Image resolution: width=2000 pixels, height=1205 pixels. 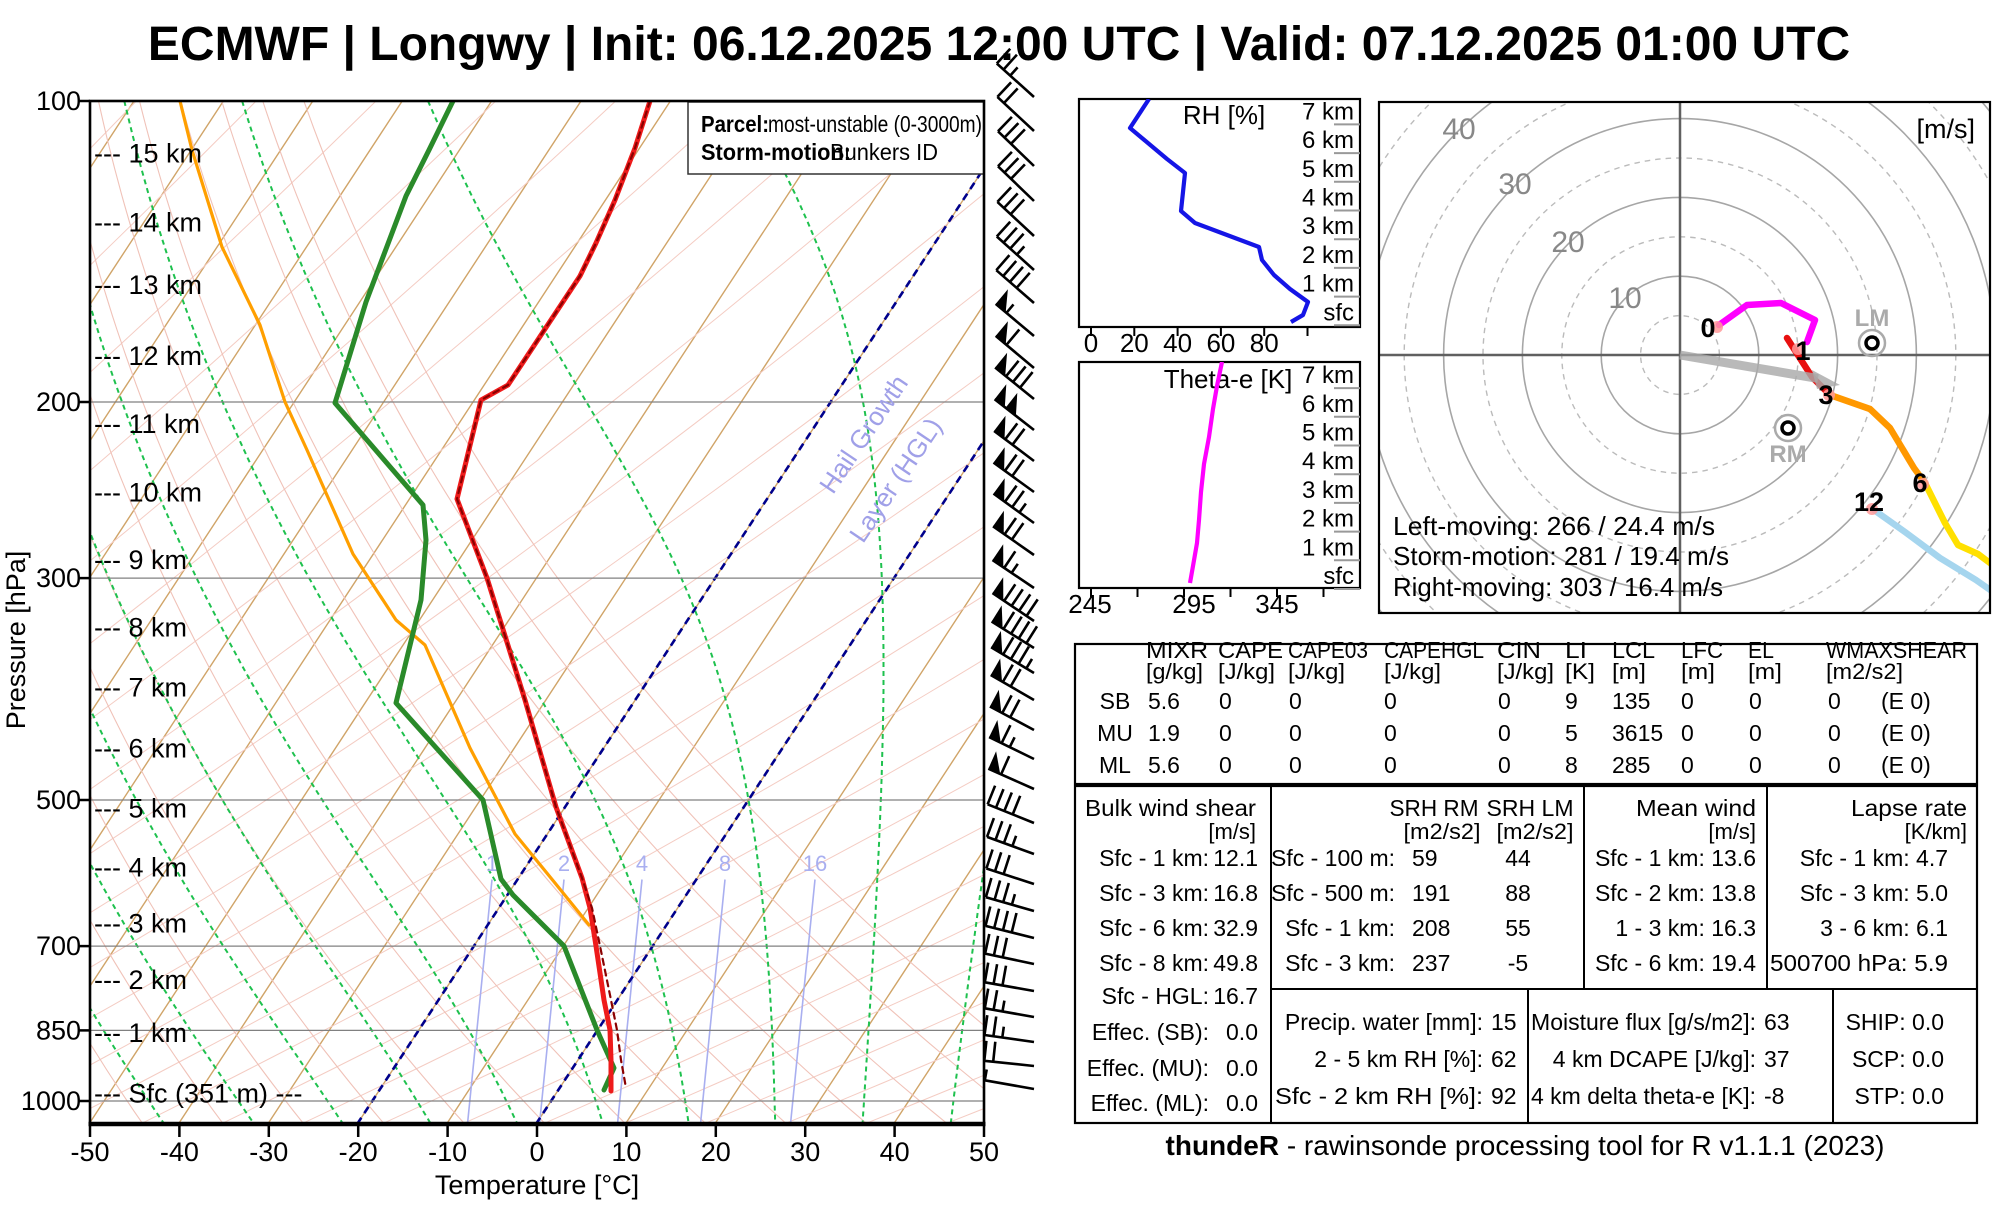 What do you see at coordinates (147, 424) in the screenshot?
I see `svg-text: --- 11 km` at bounding box center [147, 424].